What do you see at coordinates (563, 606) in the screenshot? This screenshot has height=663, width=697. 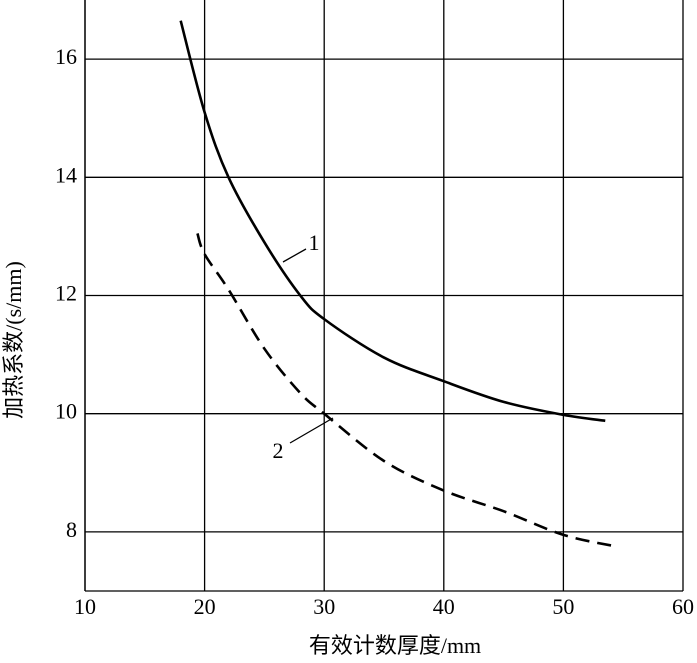 I see `x-tick-label: 50` at bounding box center [563, 606].